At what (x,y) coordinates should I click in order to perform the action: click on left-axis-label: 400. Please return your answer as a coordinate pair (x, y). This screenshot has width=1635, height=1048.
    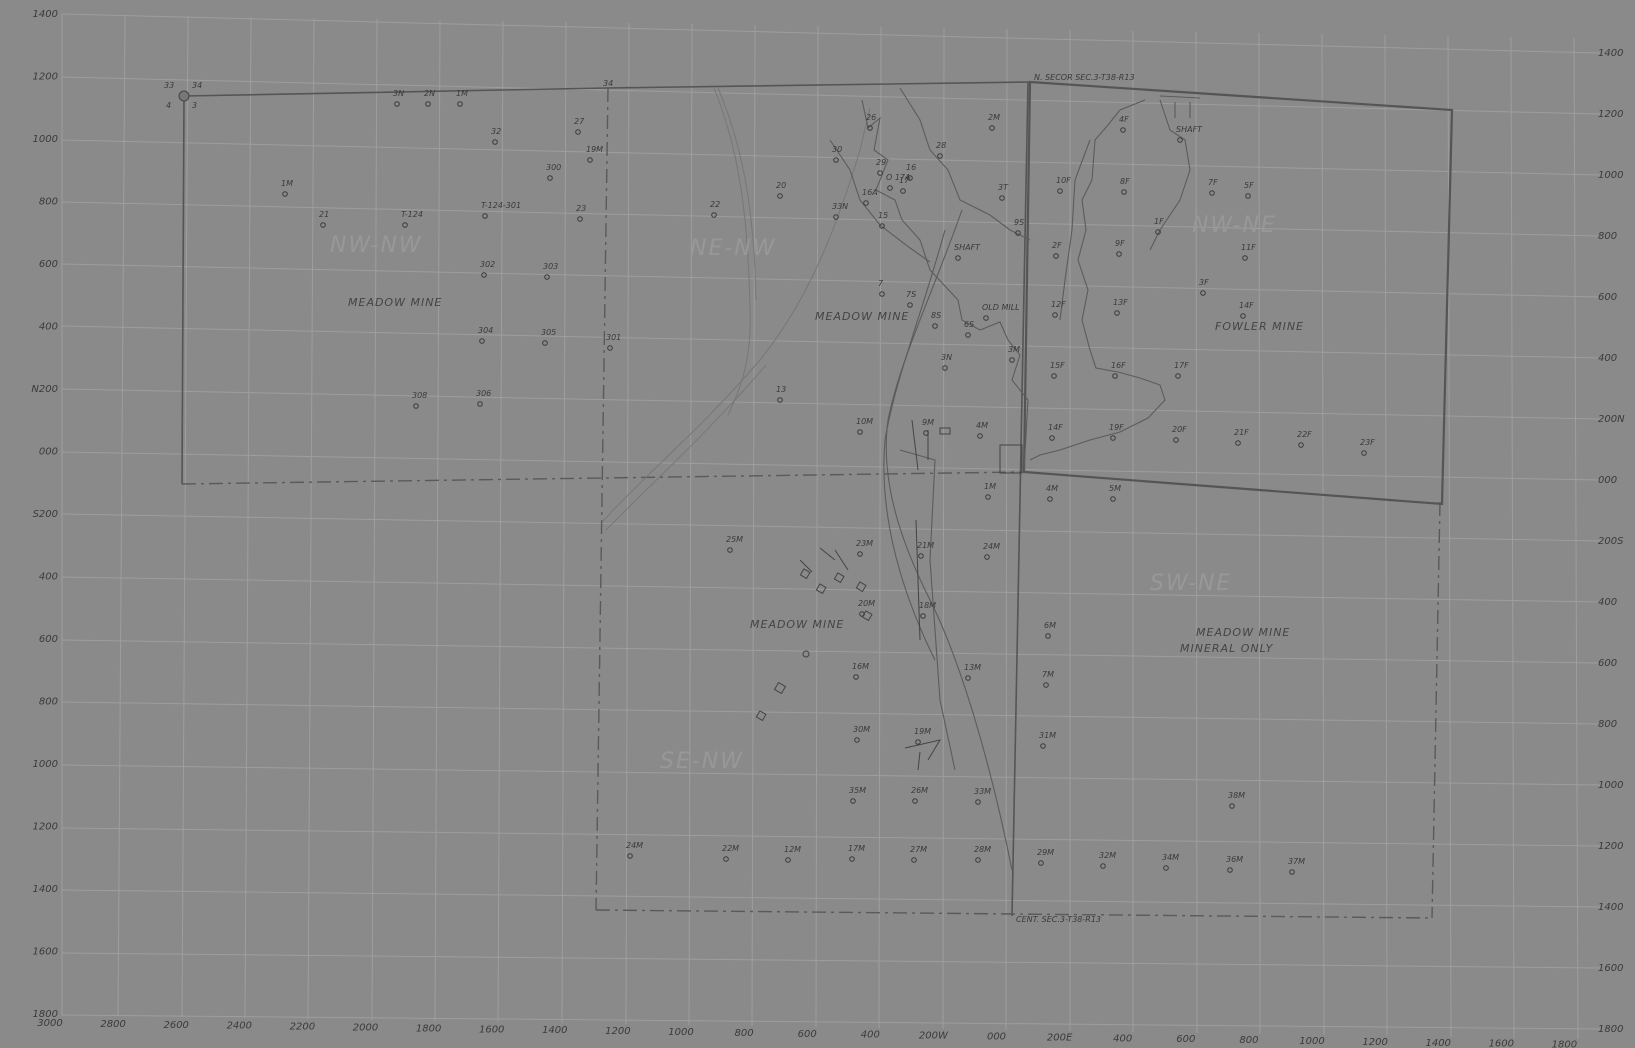
    Looking at the image, I should click on (48, 577).